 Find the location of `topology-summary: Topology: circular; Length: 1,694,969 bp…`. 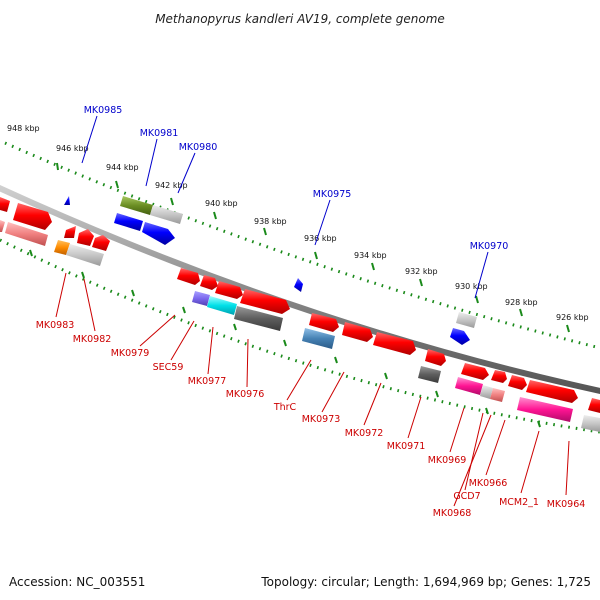

topology-summary: Topology: circular; Length: 1,694,969 bp… is located at coordinates (425, 582).